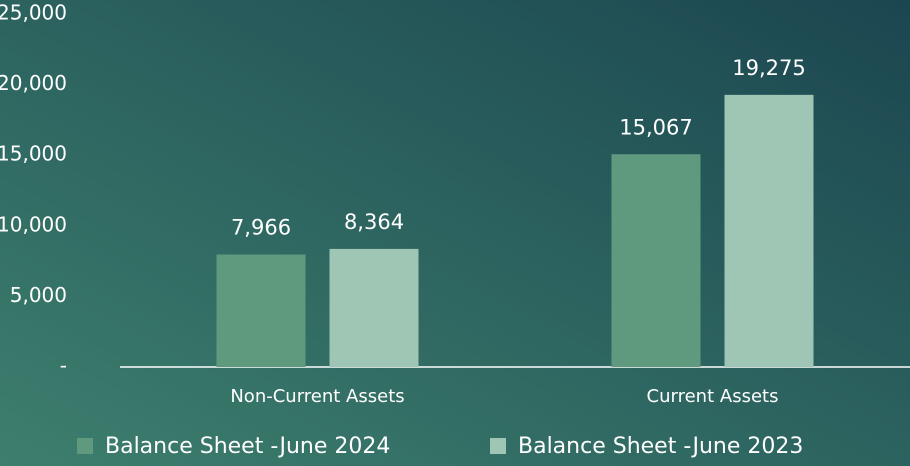  Describe the element at coordinates (374, 222) in the screenshot. I see `data-label: 8,364` at that location.